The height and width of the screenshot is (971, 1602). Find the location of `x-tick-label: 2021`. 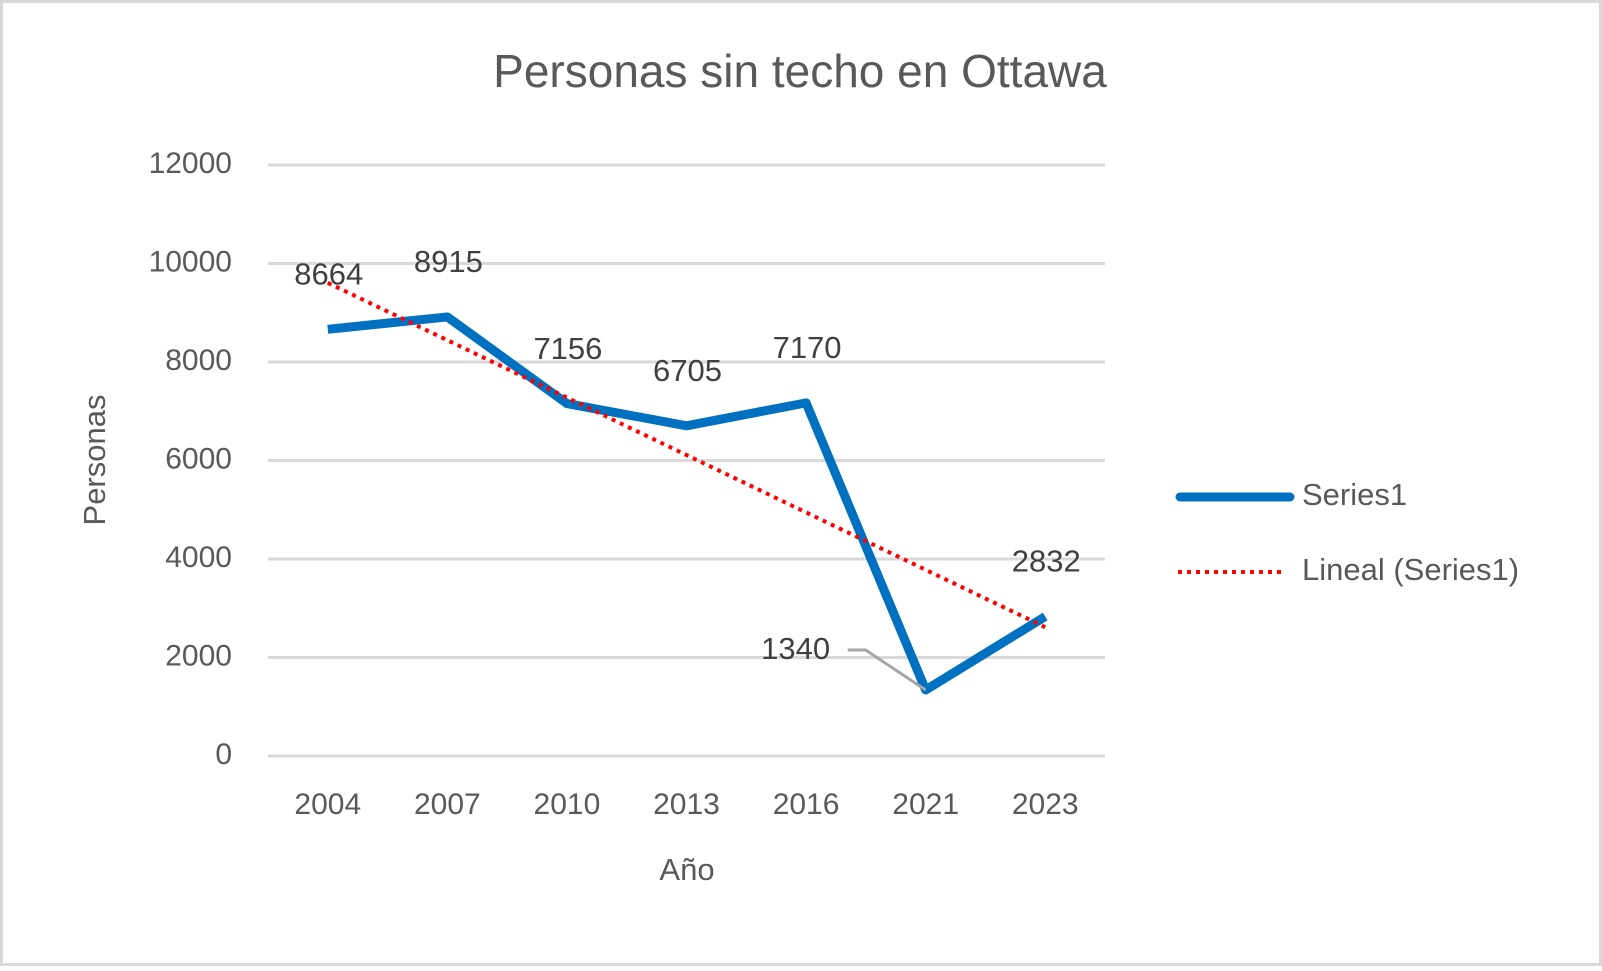

x-tick-label: 2021 is located at coordinates (925, 804).